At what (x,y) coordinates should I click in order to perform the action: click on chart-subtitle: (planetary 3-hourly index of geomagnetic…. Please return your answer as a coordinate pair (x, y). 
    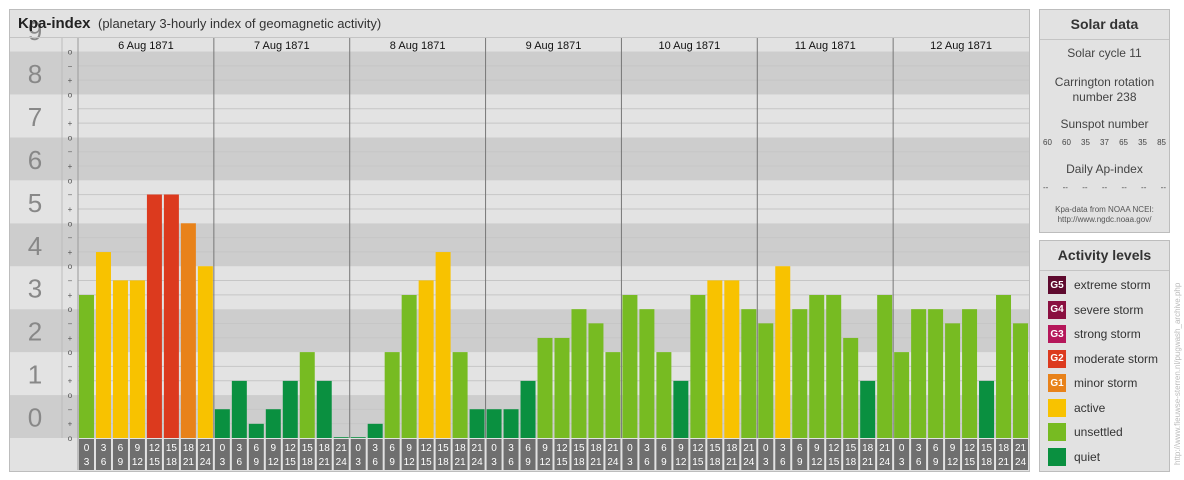
    Looking at the image, I should click on (240, 23).